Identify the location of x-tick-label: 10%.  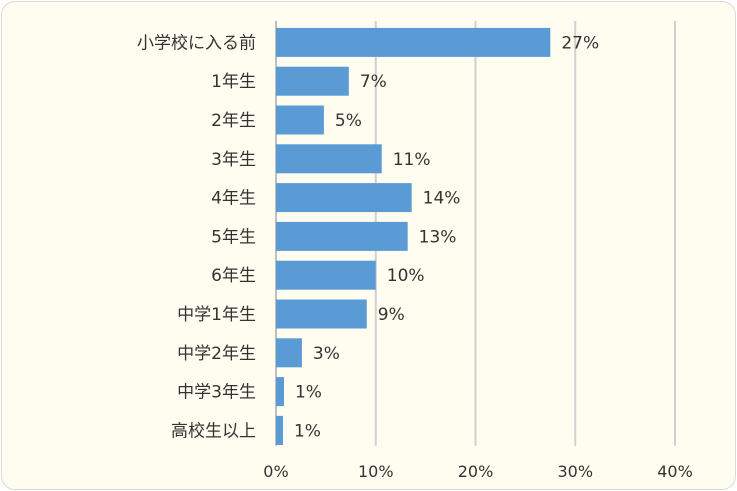
(376, 471).